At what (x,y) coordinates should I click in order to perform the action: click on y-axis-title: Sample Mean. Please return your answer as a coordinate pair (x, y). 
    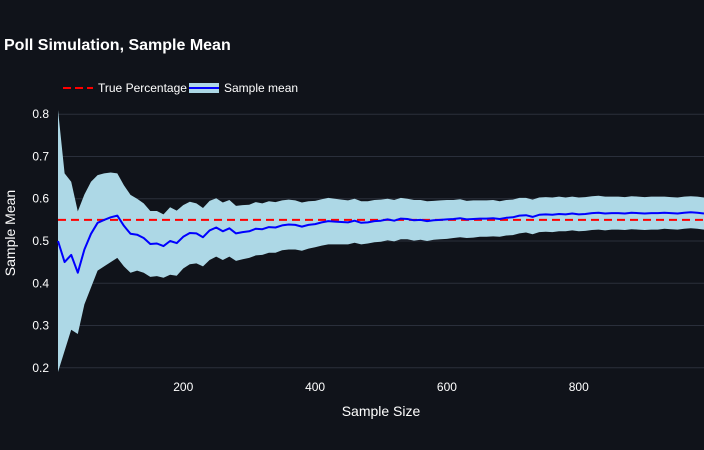
    Looking at the image, I should click on (10, 233).